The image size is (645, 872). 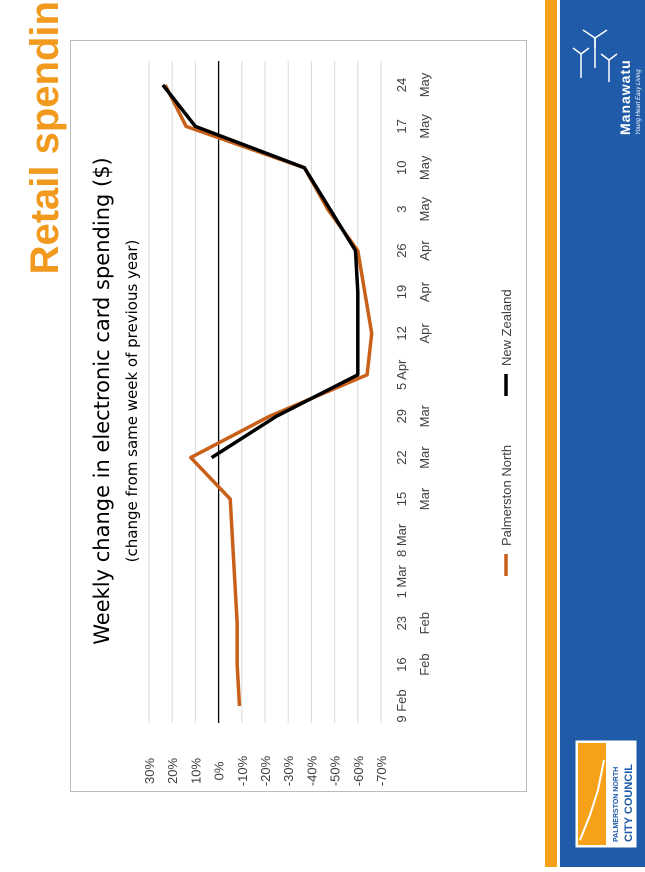 I want to click on y-tick-label: -50%, so click(x=335, y=770).